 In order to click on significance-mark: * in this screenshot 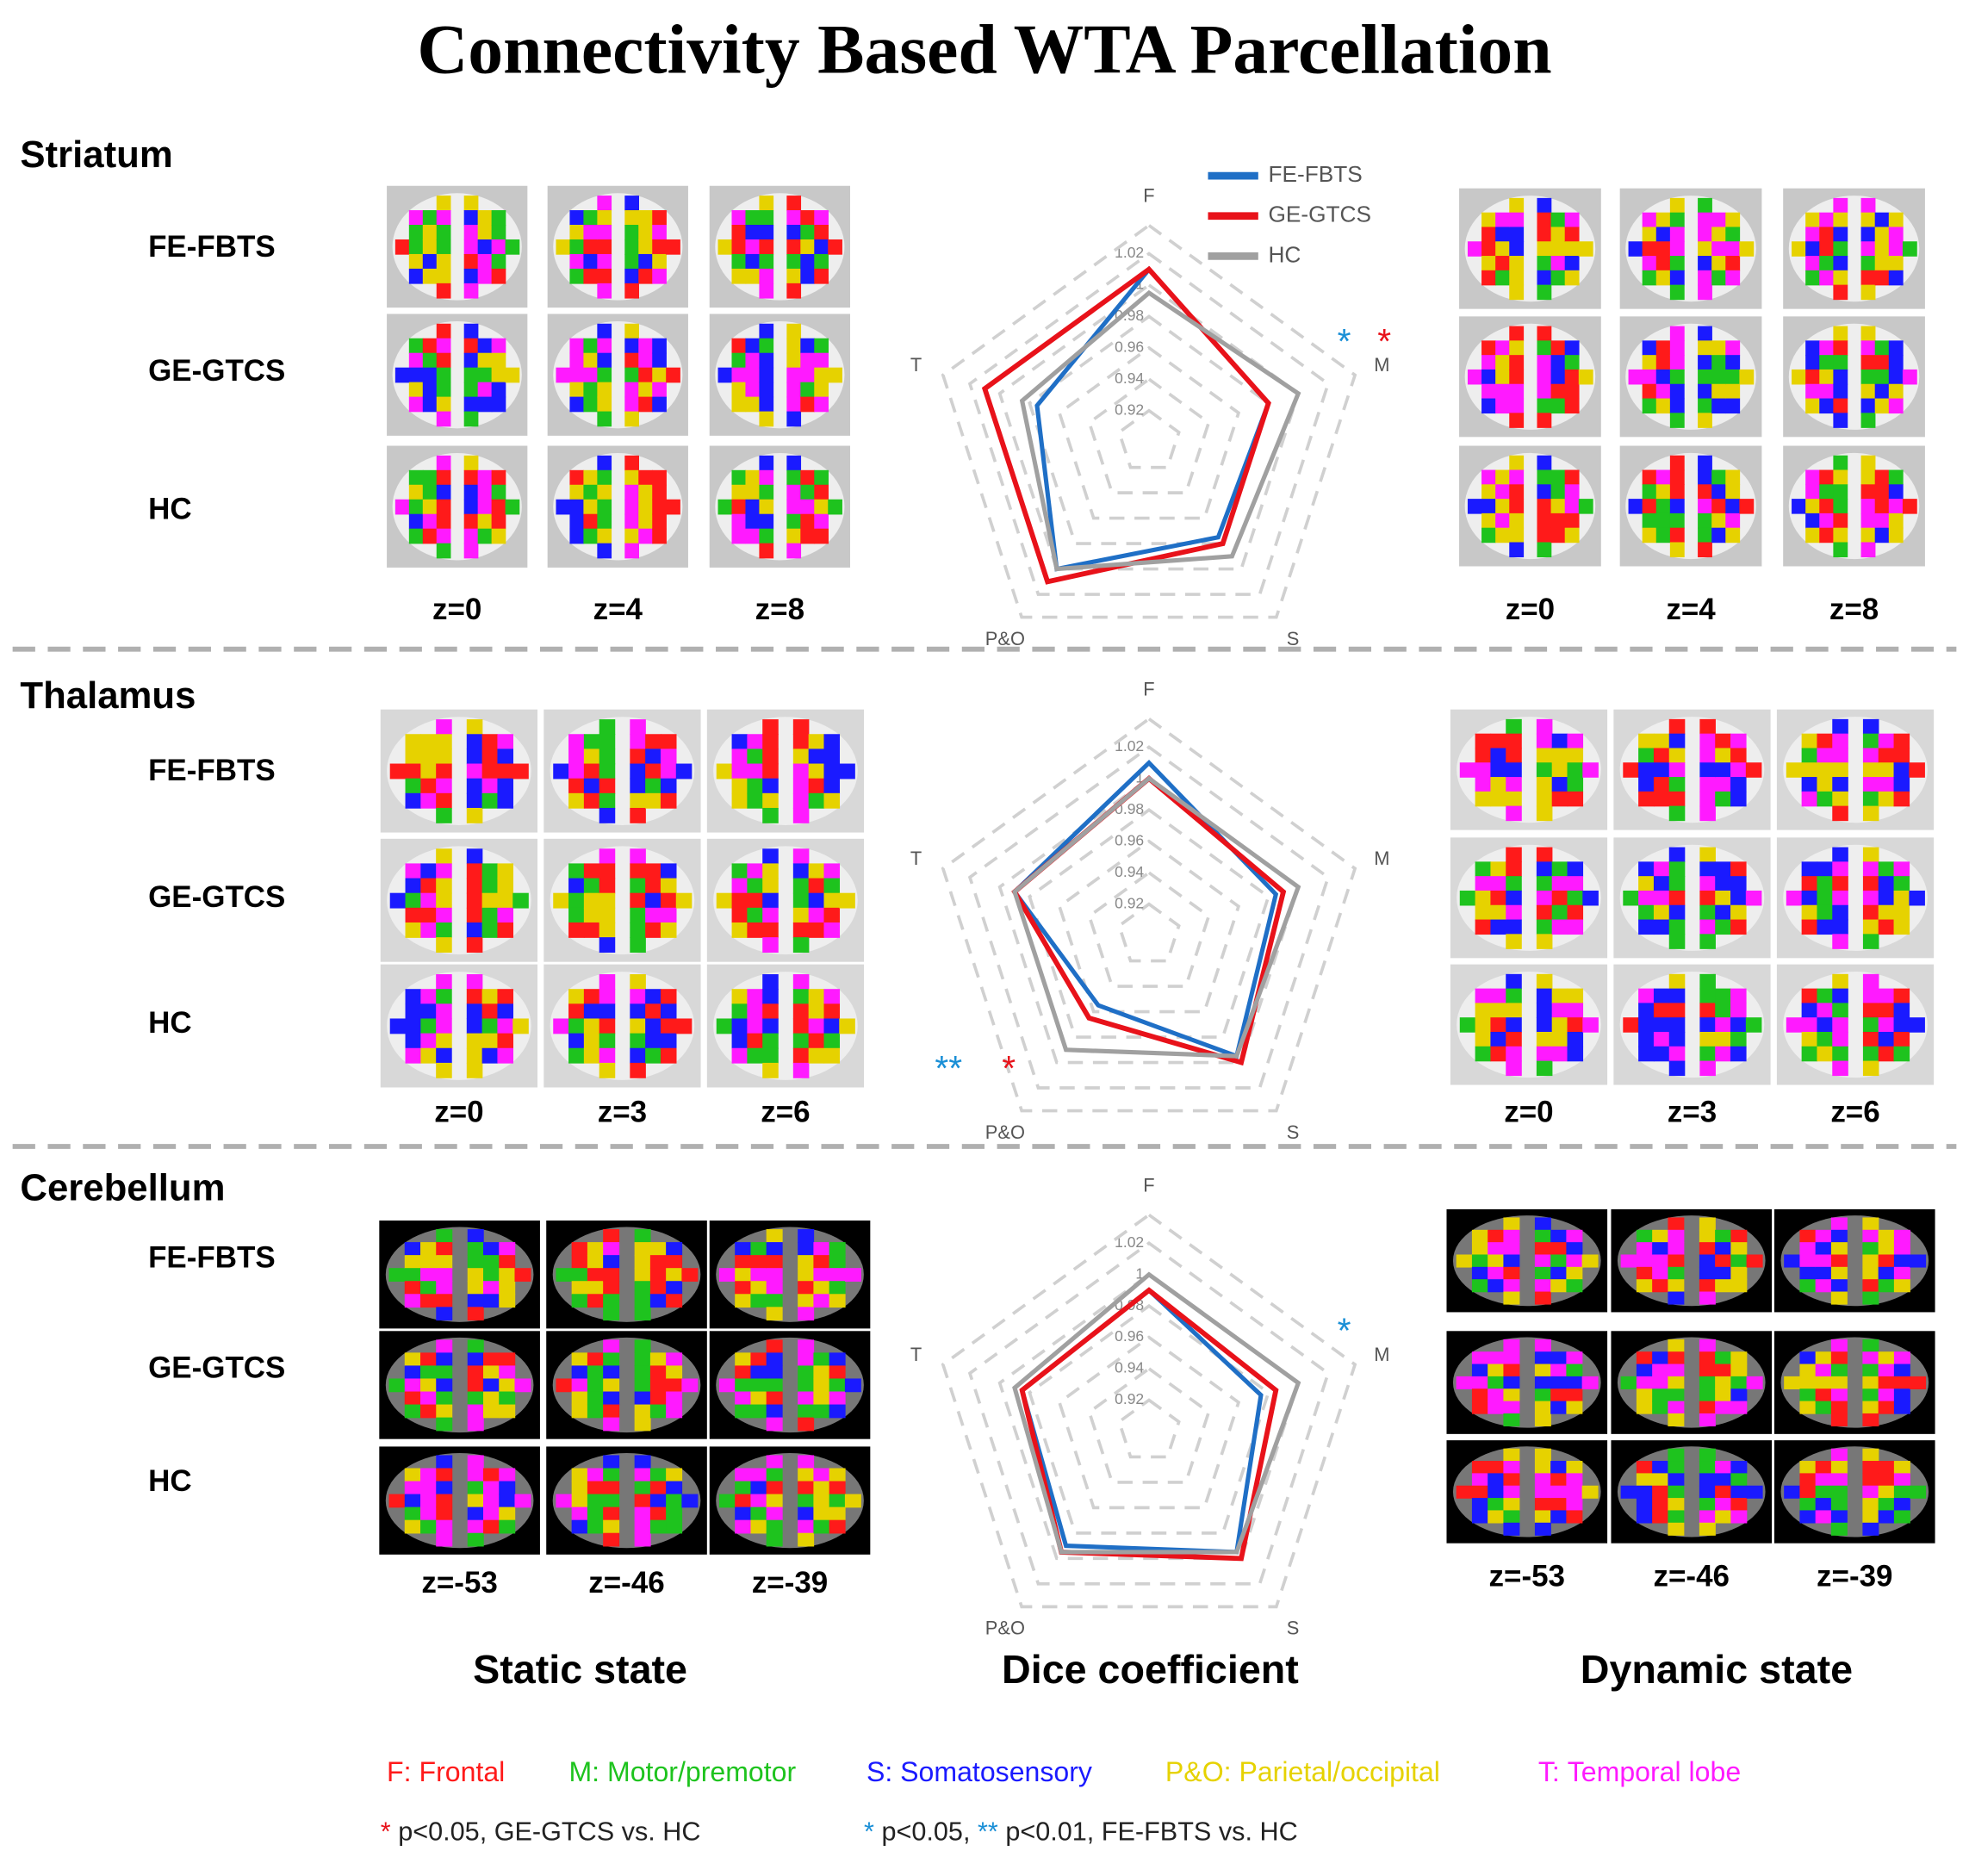, I will do `click(1384, 341)`.